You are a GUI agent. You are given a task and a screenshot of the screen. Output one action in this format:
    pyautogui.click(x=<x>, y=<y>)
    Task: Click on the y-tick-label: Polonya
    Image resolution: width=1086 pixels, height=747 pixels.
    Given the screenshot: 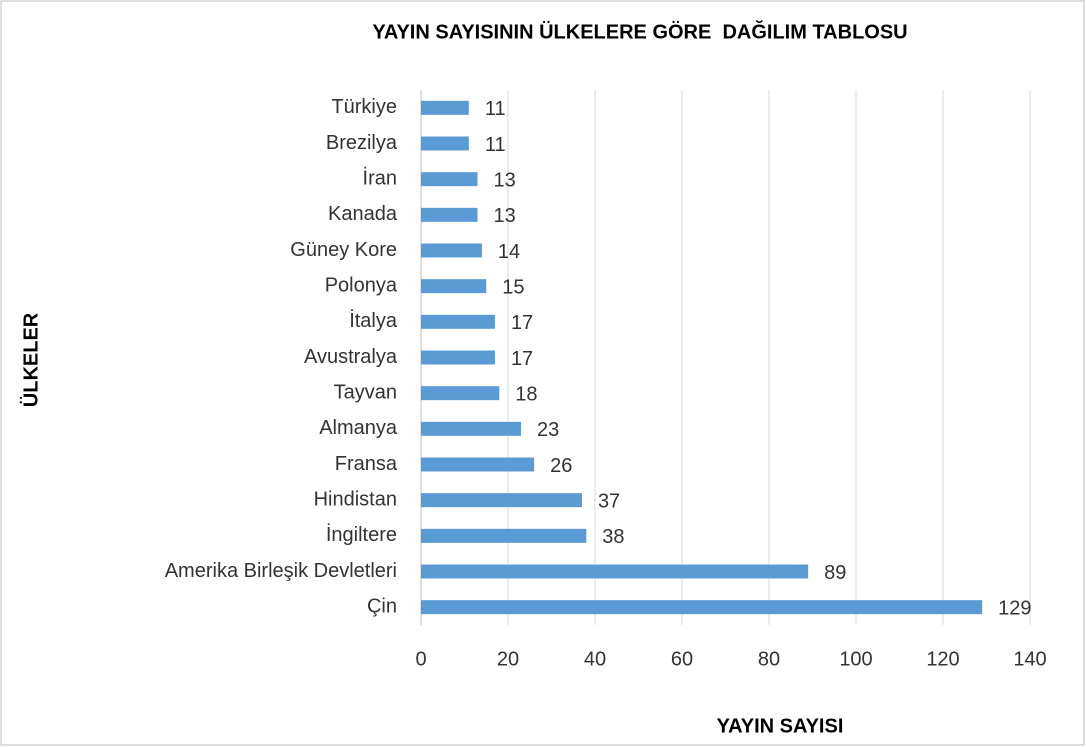 What is the action you would take?
    pyautogui.click(x=361, y=285)
    